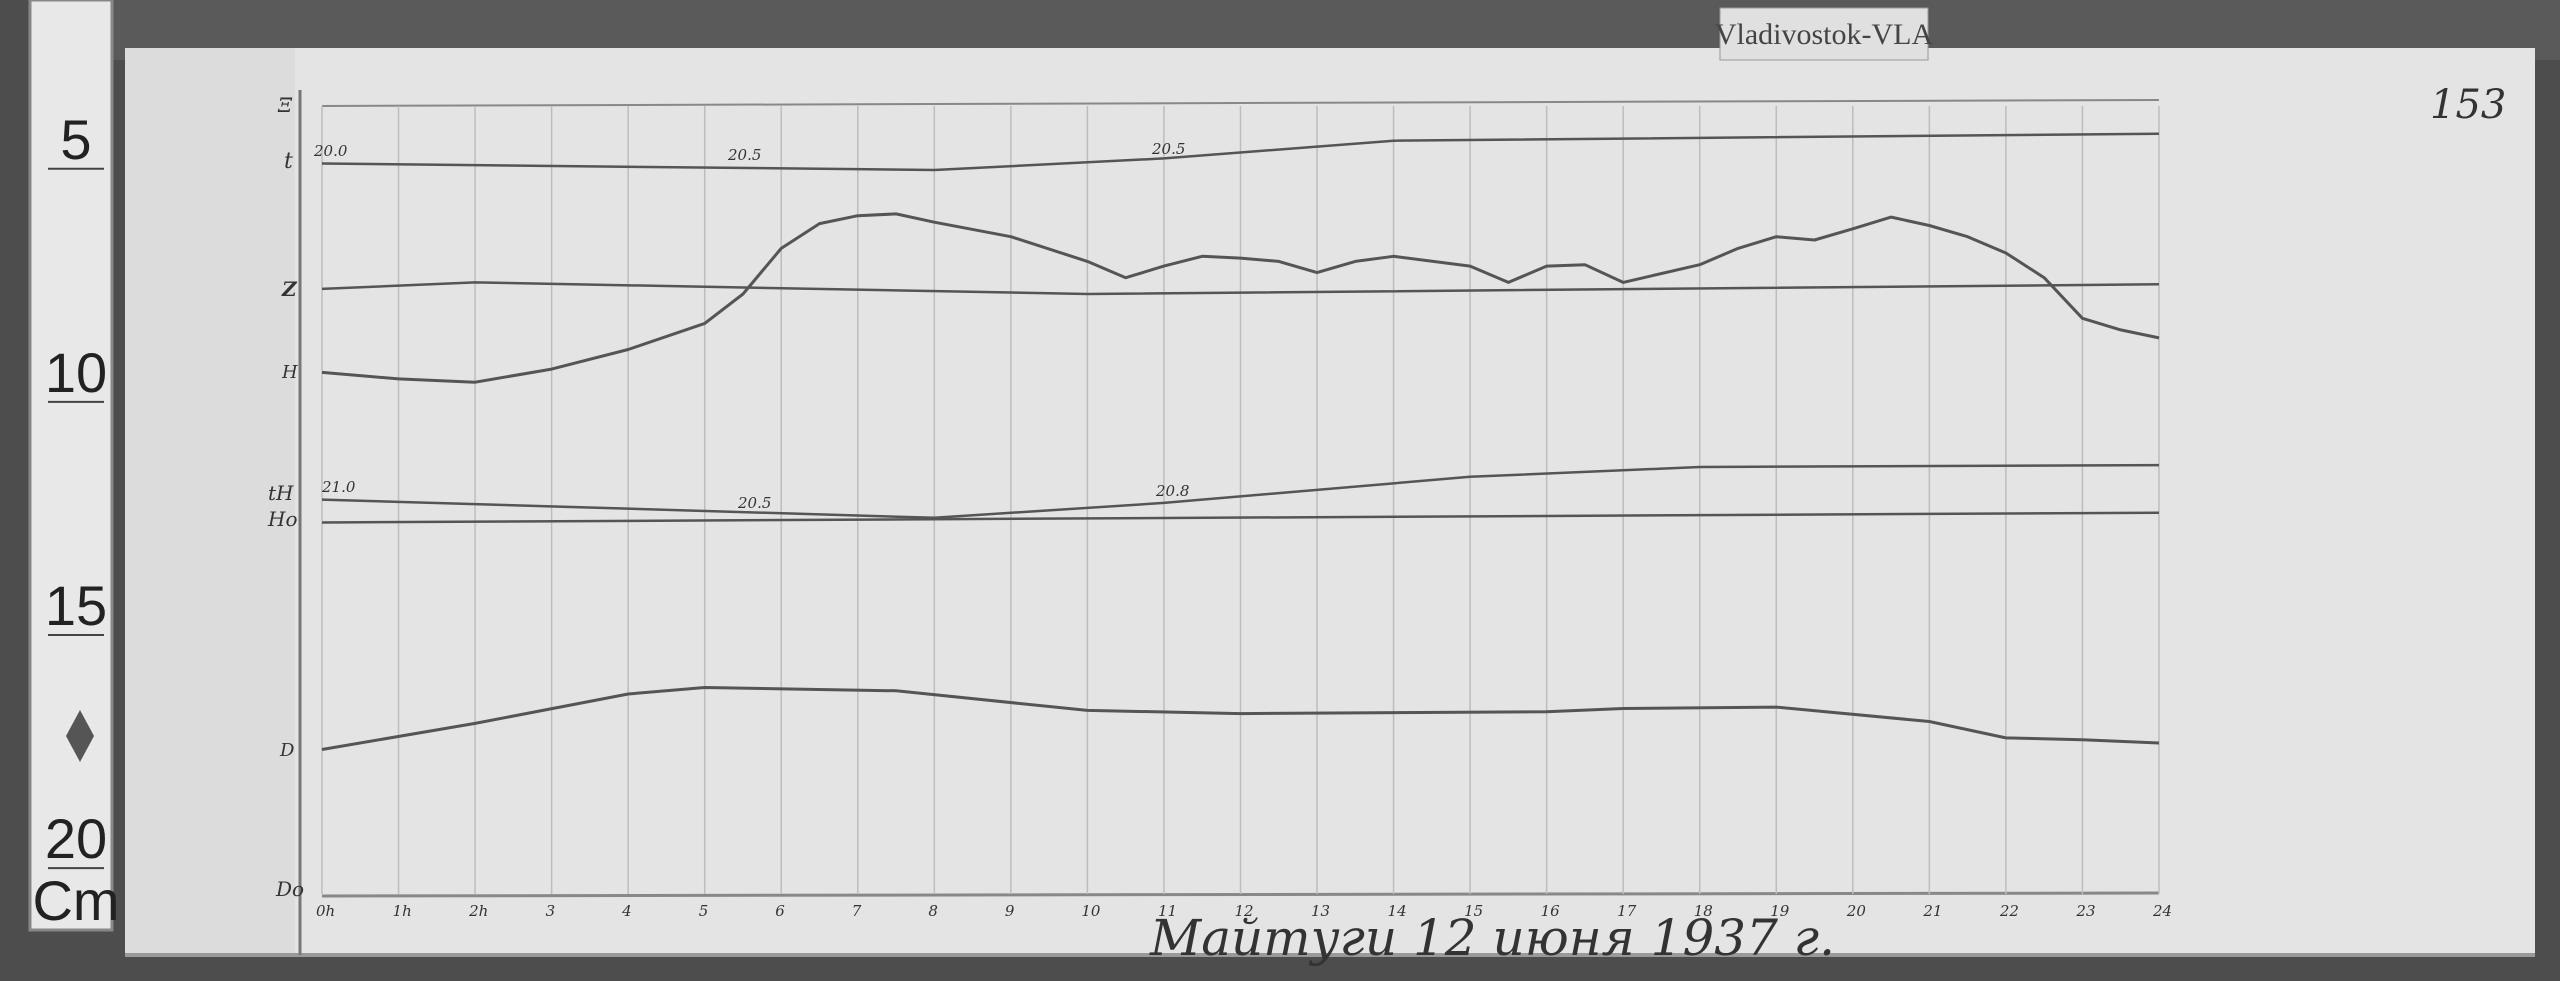 The height and width of the screenshot is (981, 2560). What do you see at coordinates (285, 105) in the screenshot?
I see `trace-label-z-temp: Ξ` at bounding box center [285, 105].